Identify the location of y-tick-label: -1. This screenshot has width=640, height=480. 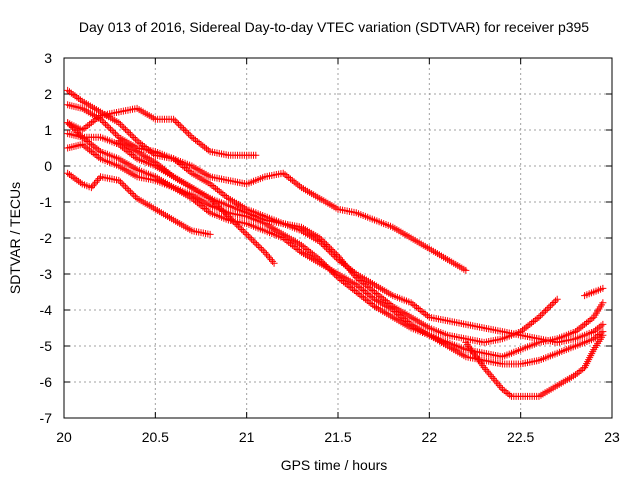
(46, 202).